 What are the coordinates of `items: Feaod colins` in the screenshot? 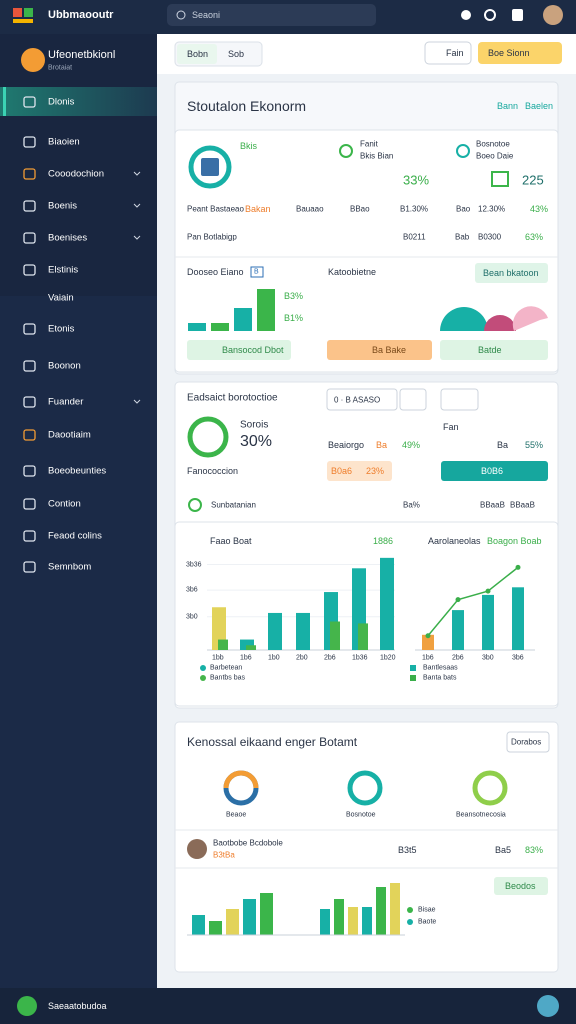 It's located at (75, 536).